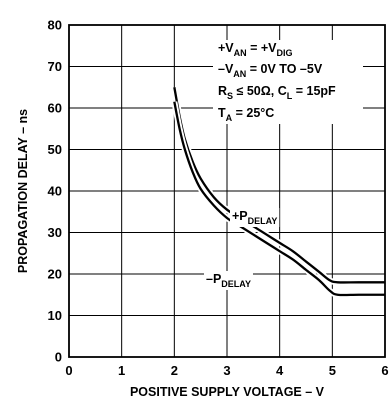 The height and width of the screenshot is (401, 390). I want to click on y-tick-label-7: 70, so click(55, 66).